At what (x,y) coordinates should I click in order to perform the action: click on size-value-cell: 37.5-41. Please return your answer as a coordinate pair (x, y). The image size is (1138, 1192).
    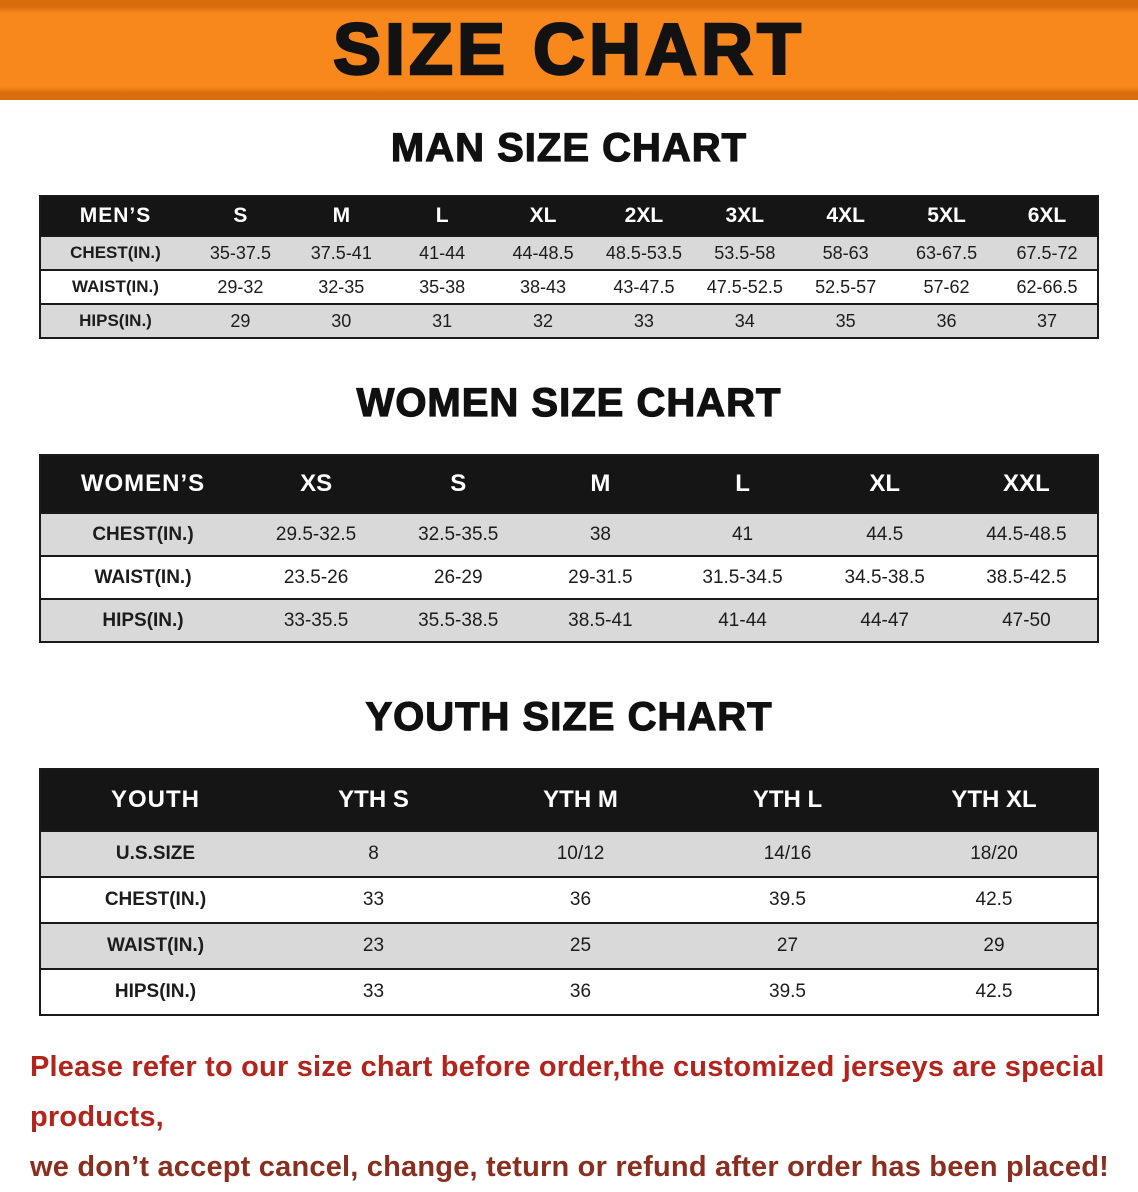
    Looking at the image, I should click on (341, 253).